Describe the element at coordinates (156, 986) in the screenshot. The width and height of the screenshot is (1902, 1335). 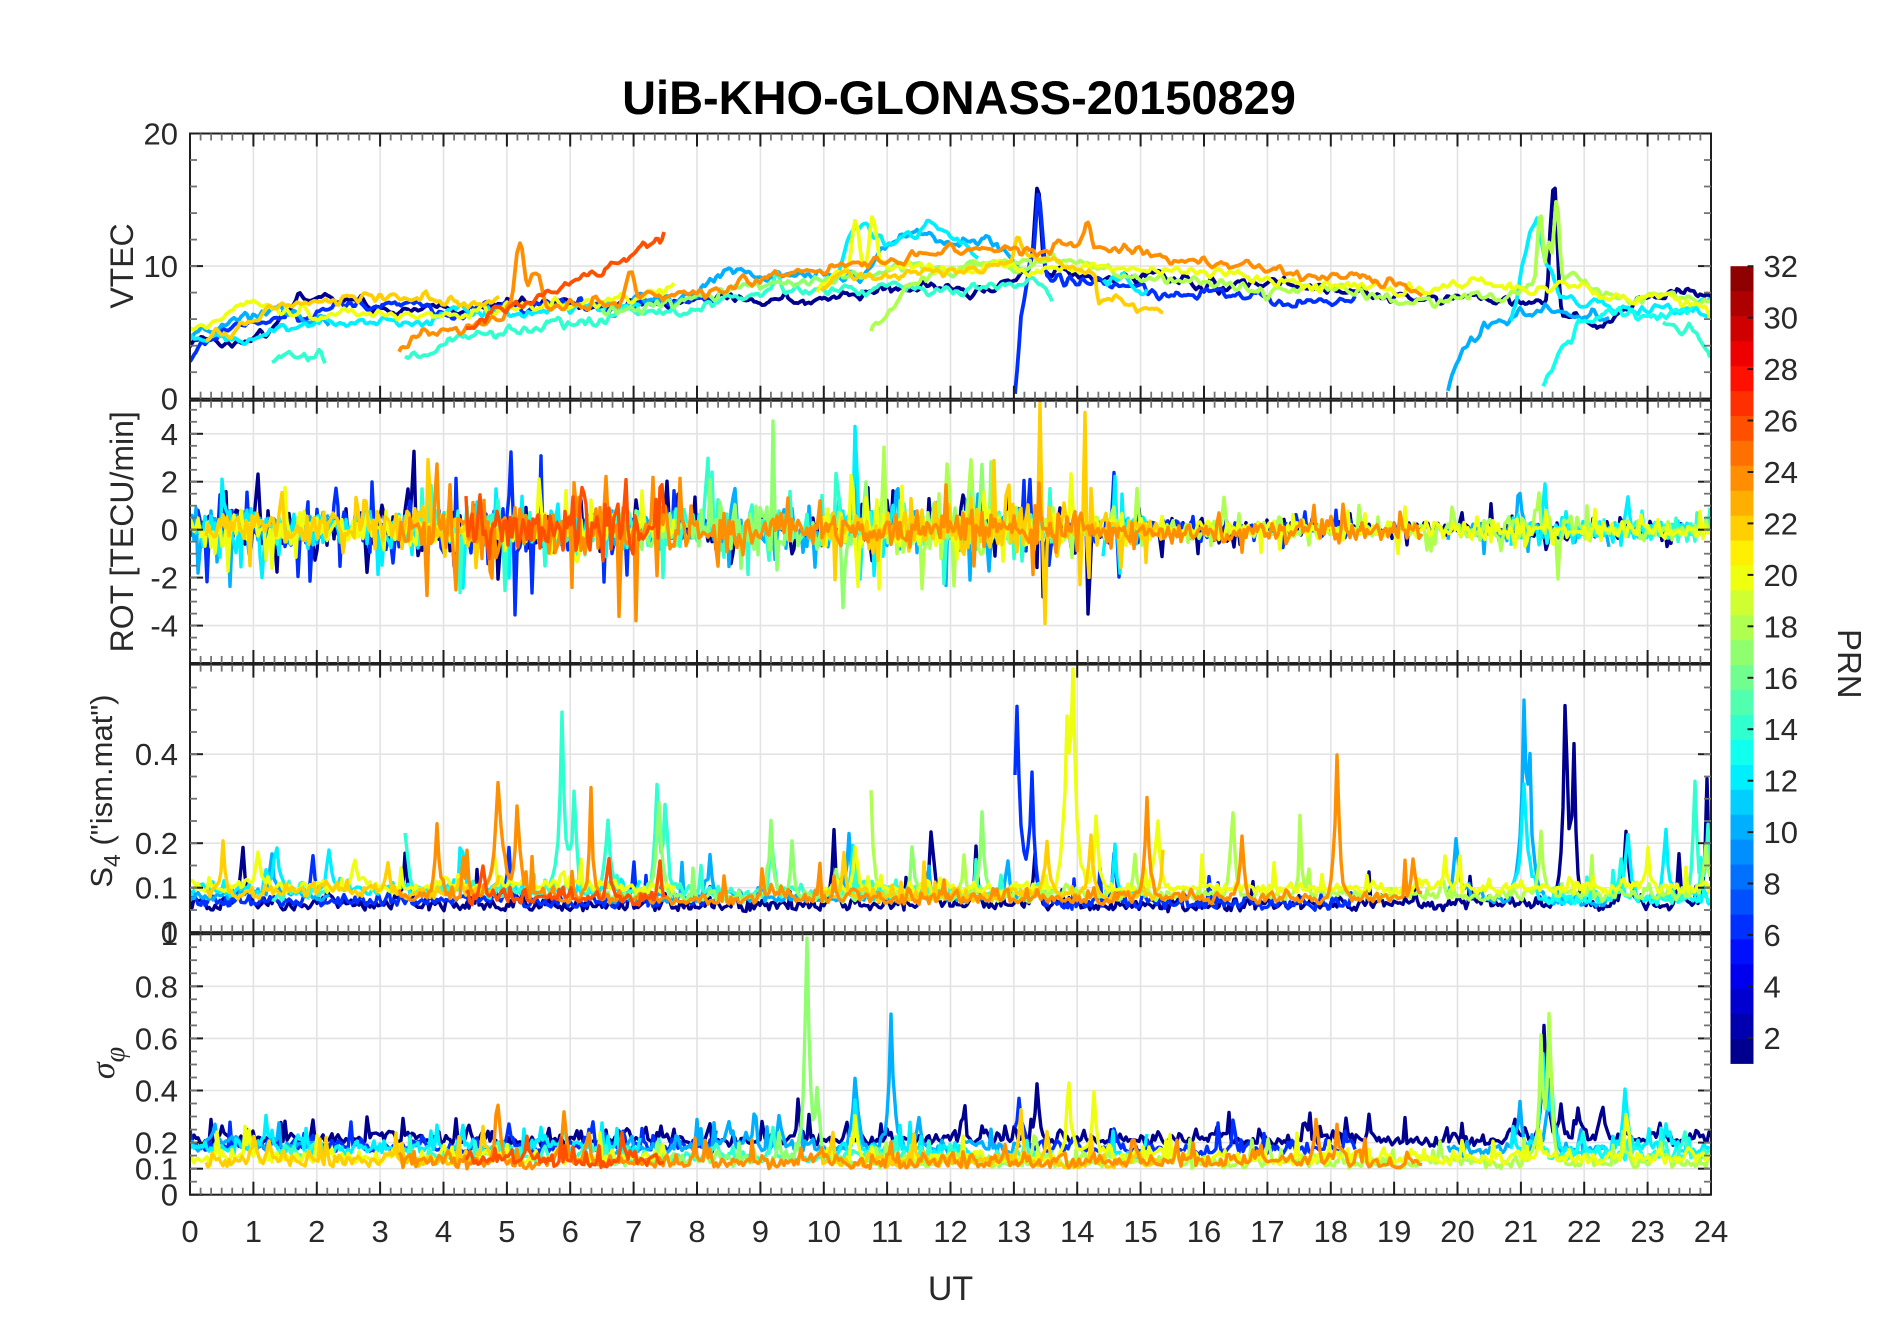
I see `svg-text: 0.8` at that location.